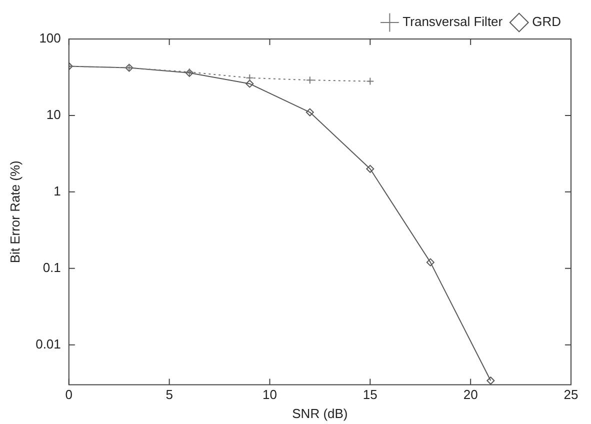 The width and height of the screenshot is (591, 424). What do you see at coordinates (57, 190) in the screenshot?
I see `y-tick-label: 1` at bounding box center [57, 190].